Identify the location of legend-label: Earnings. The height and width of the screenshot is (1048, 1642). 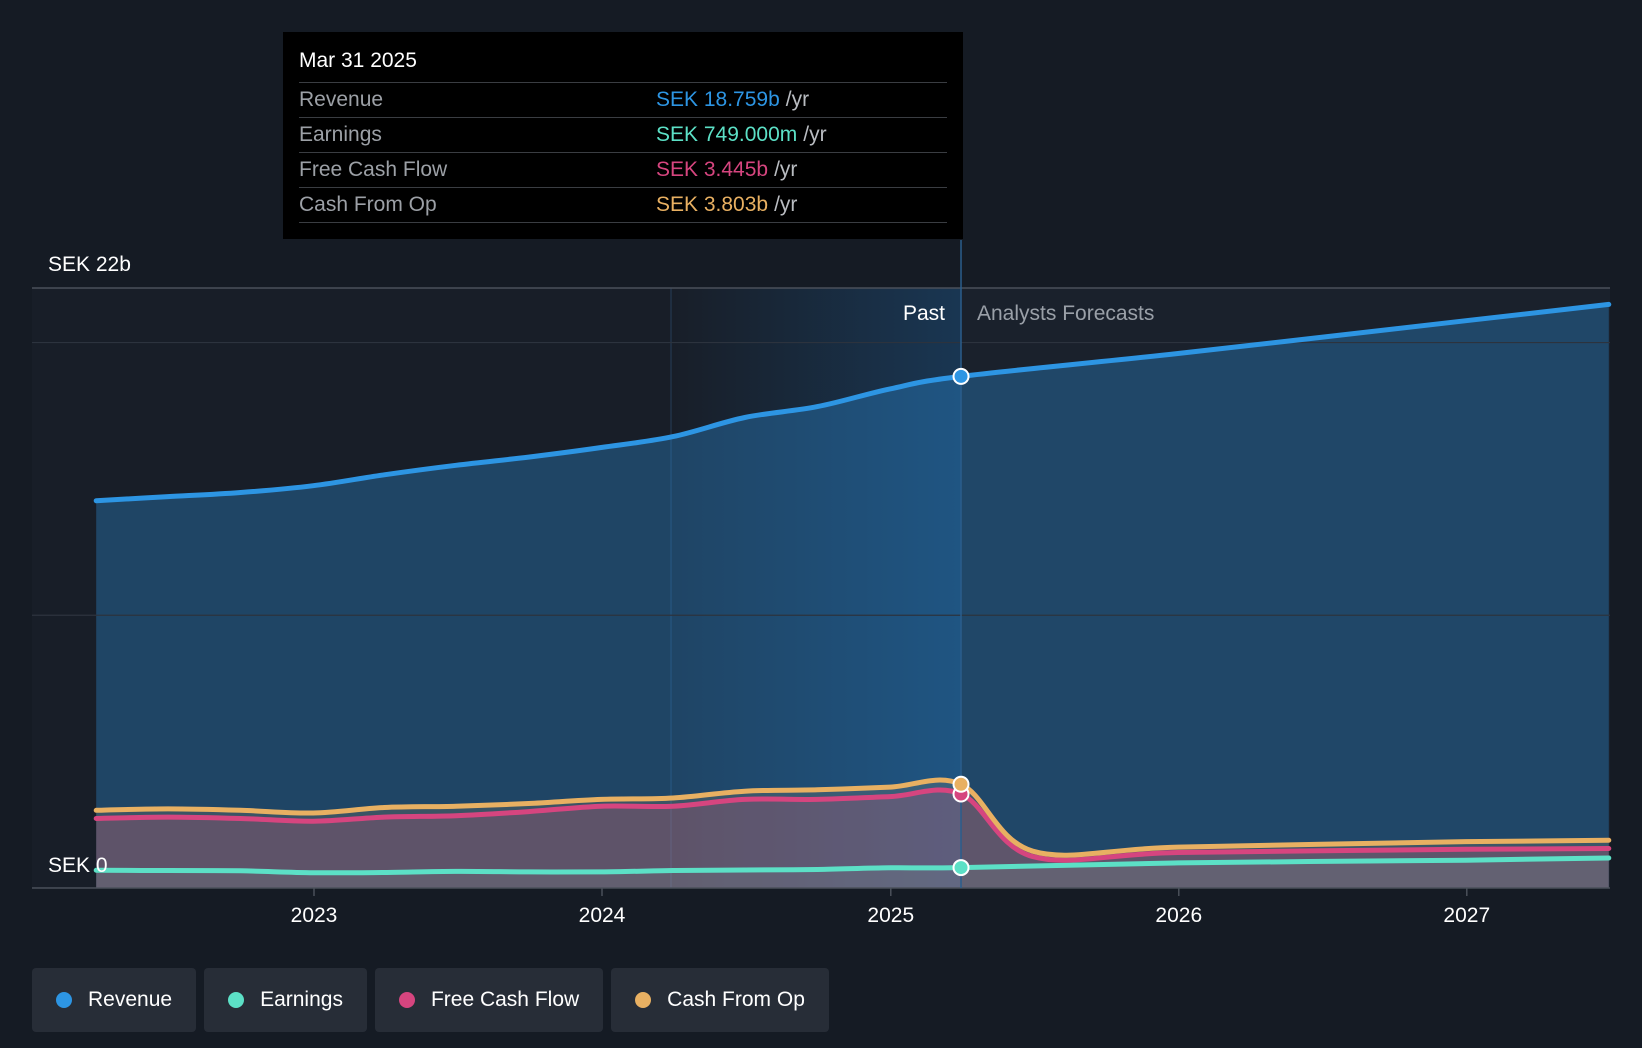
(301, 999).